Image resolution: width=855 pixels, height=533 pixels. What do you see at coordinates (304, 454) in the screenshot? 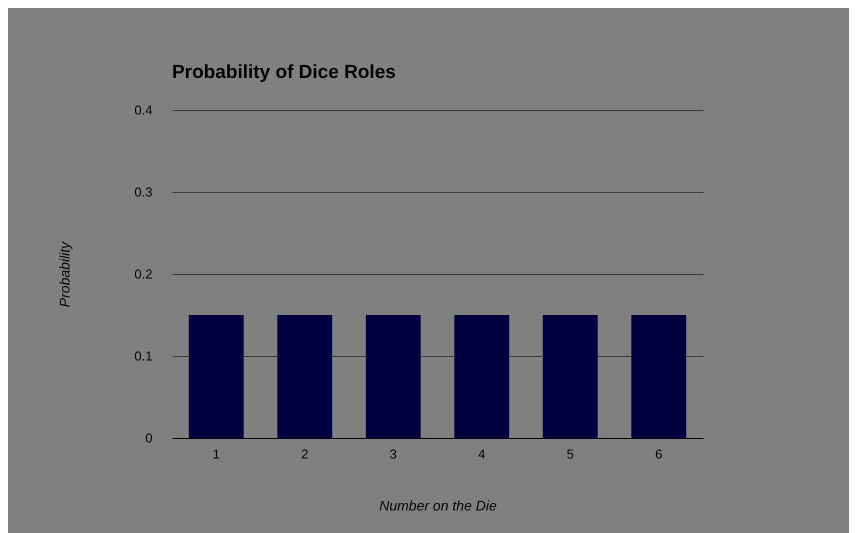
I see `x-tick-label: 2` at bounding box center [304, 454].